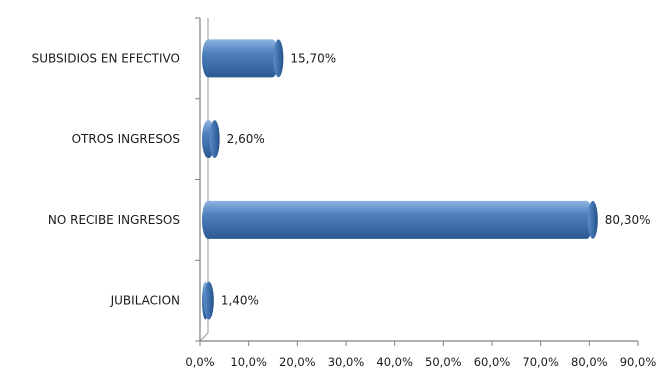  Describe the element at coordinates (540, 362) in the screenshot. I see `x-tick-label: 70,0%` at that location.